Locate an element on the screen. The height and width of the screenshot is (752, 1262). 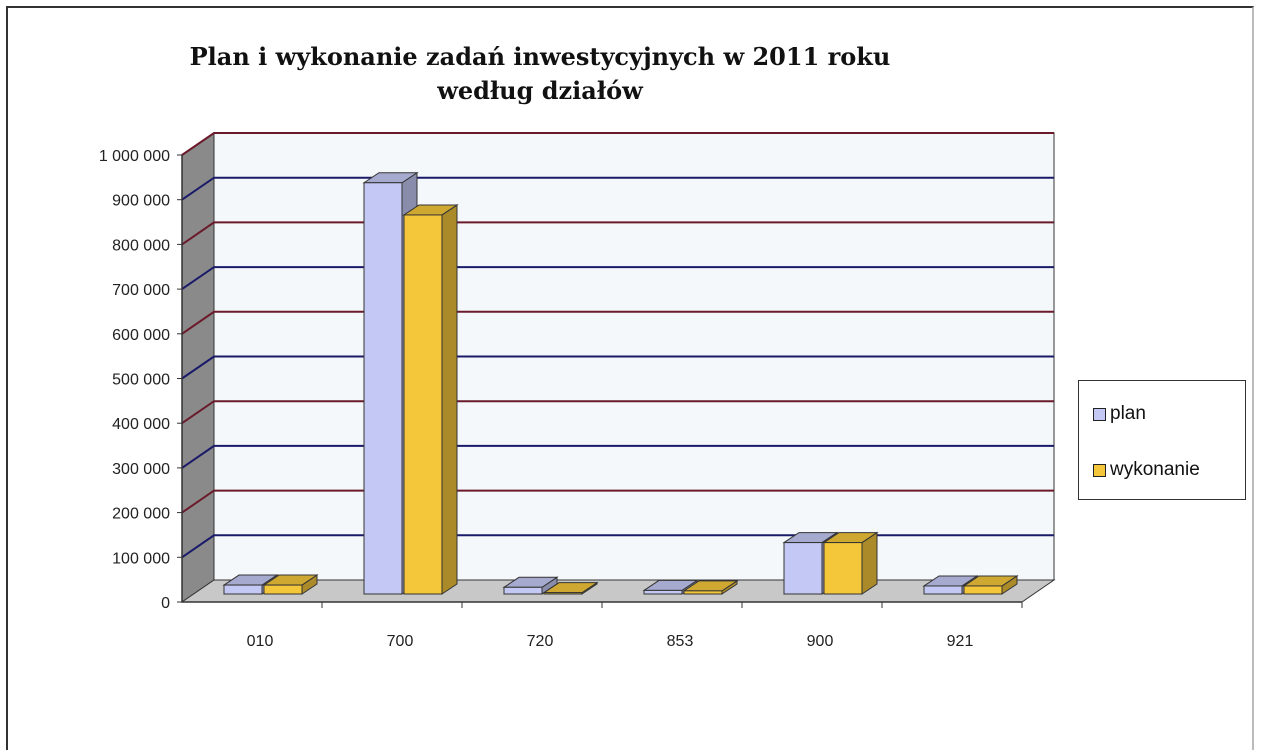
x-tick-label: 010 is located at coordinates (260, 641).